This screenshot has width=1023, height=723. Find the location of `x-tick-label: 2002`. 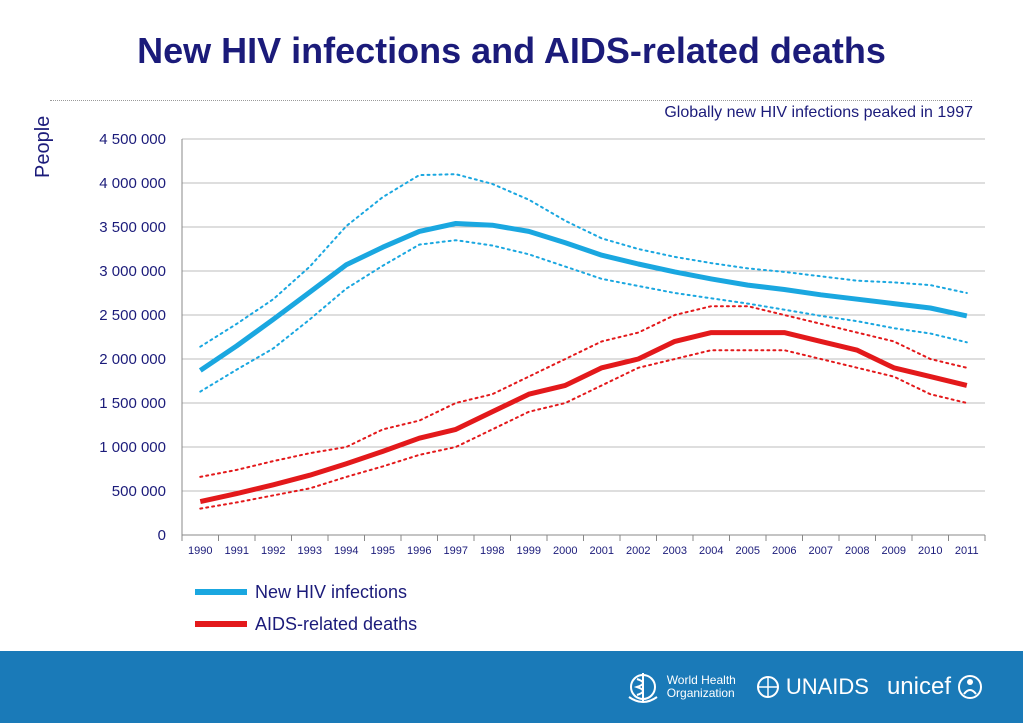

x-tick-label: 2002 is located at coordinates (638, 551).